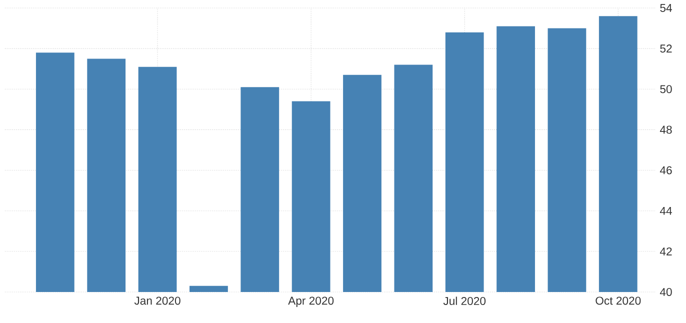  Describe the element at coordinates (618, 300) in the screenshot. I see `x-tick-label: Oct 2020` at that location.